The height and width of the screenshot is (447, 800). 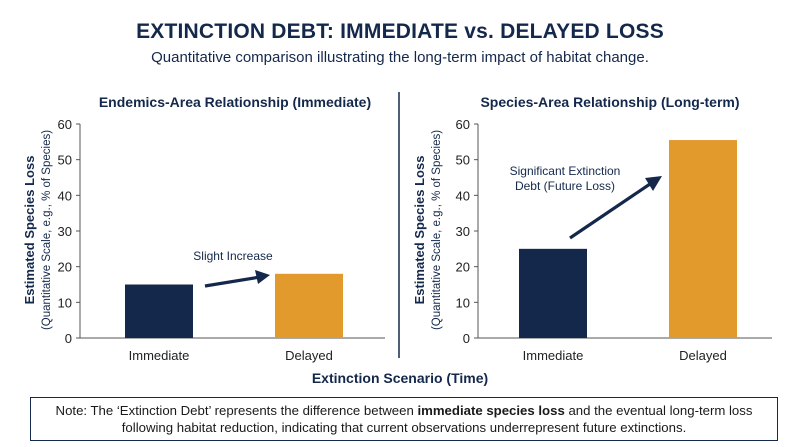 What do you see at coordinates (235, 102) in the screenshot?
I see `left-panel-title: Endemics-Area Relationship (Immediate)` at bounding box center [235, 102].